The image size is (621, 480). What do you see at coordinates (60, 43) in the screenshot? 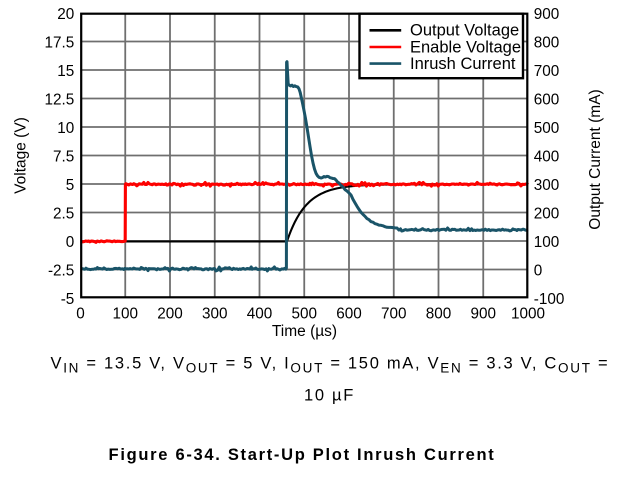
I see `svg-text: 17.5` at bounding box center [60, 43].